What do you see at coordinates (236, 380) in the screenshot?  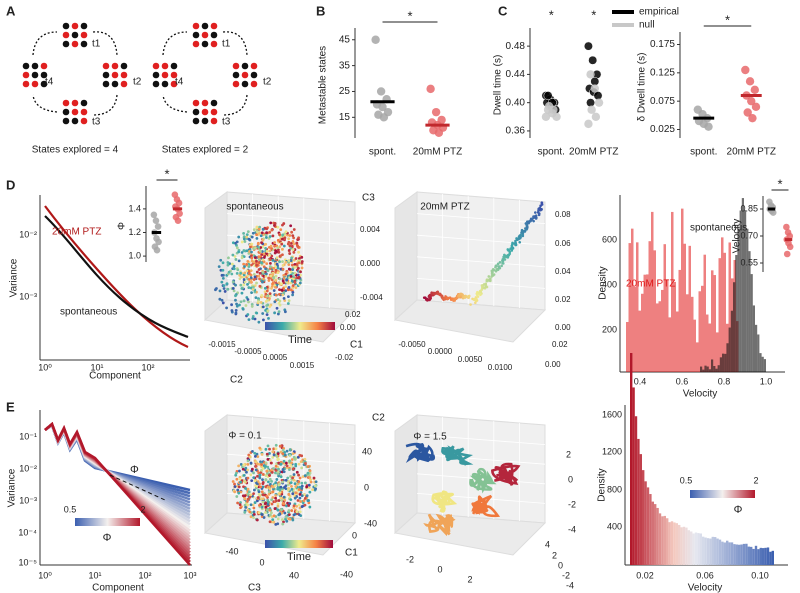 I see `axis-label: C2` at bounding box center [236, 380].